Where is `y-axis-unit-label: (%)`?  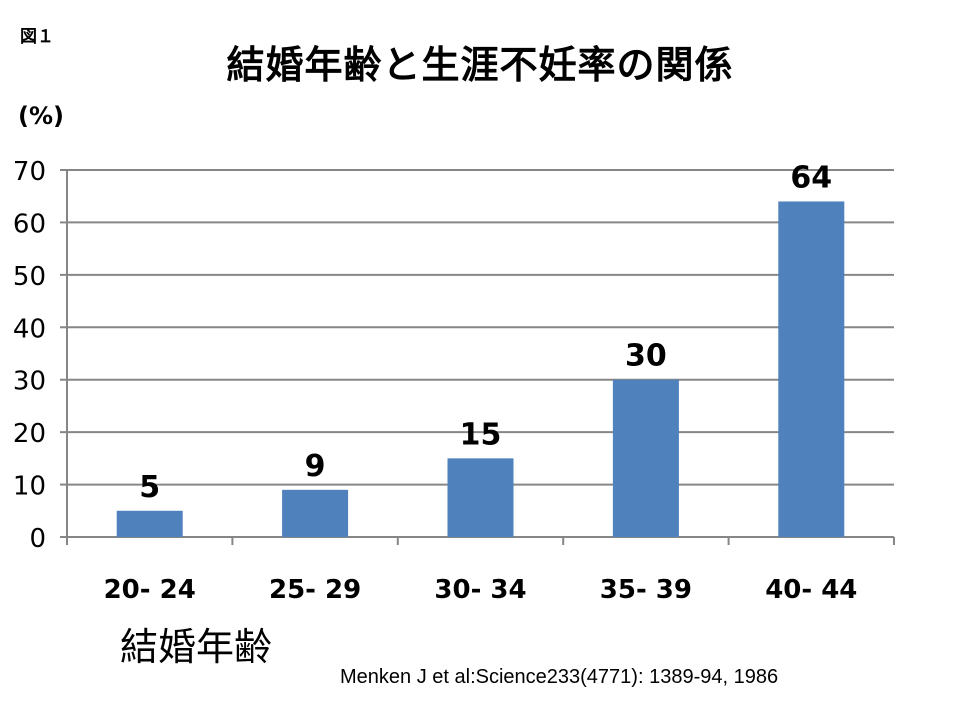
y-axis-unit-label: (%) is located at coordinates (41, 116).